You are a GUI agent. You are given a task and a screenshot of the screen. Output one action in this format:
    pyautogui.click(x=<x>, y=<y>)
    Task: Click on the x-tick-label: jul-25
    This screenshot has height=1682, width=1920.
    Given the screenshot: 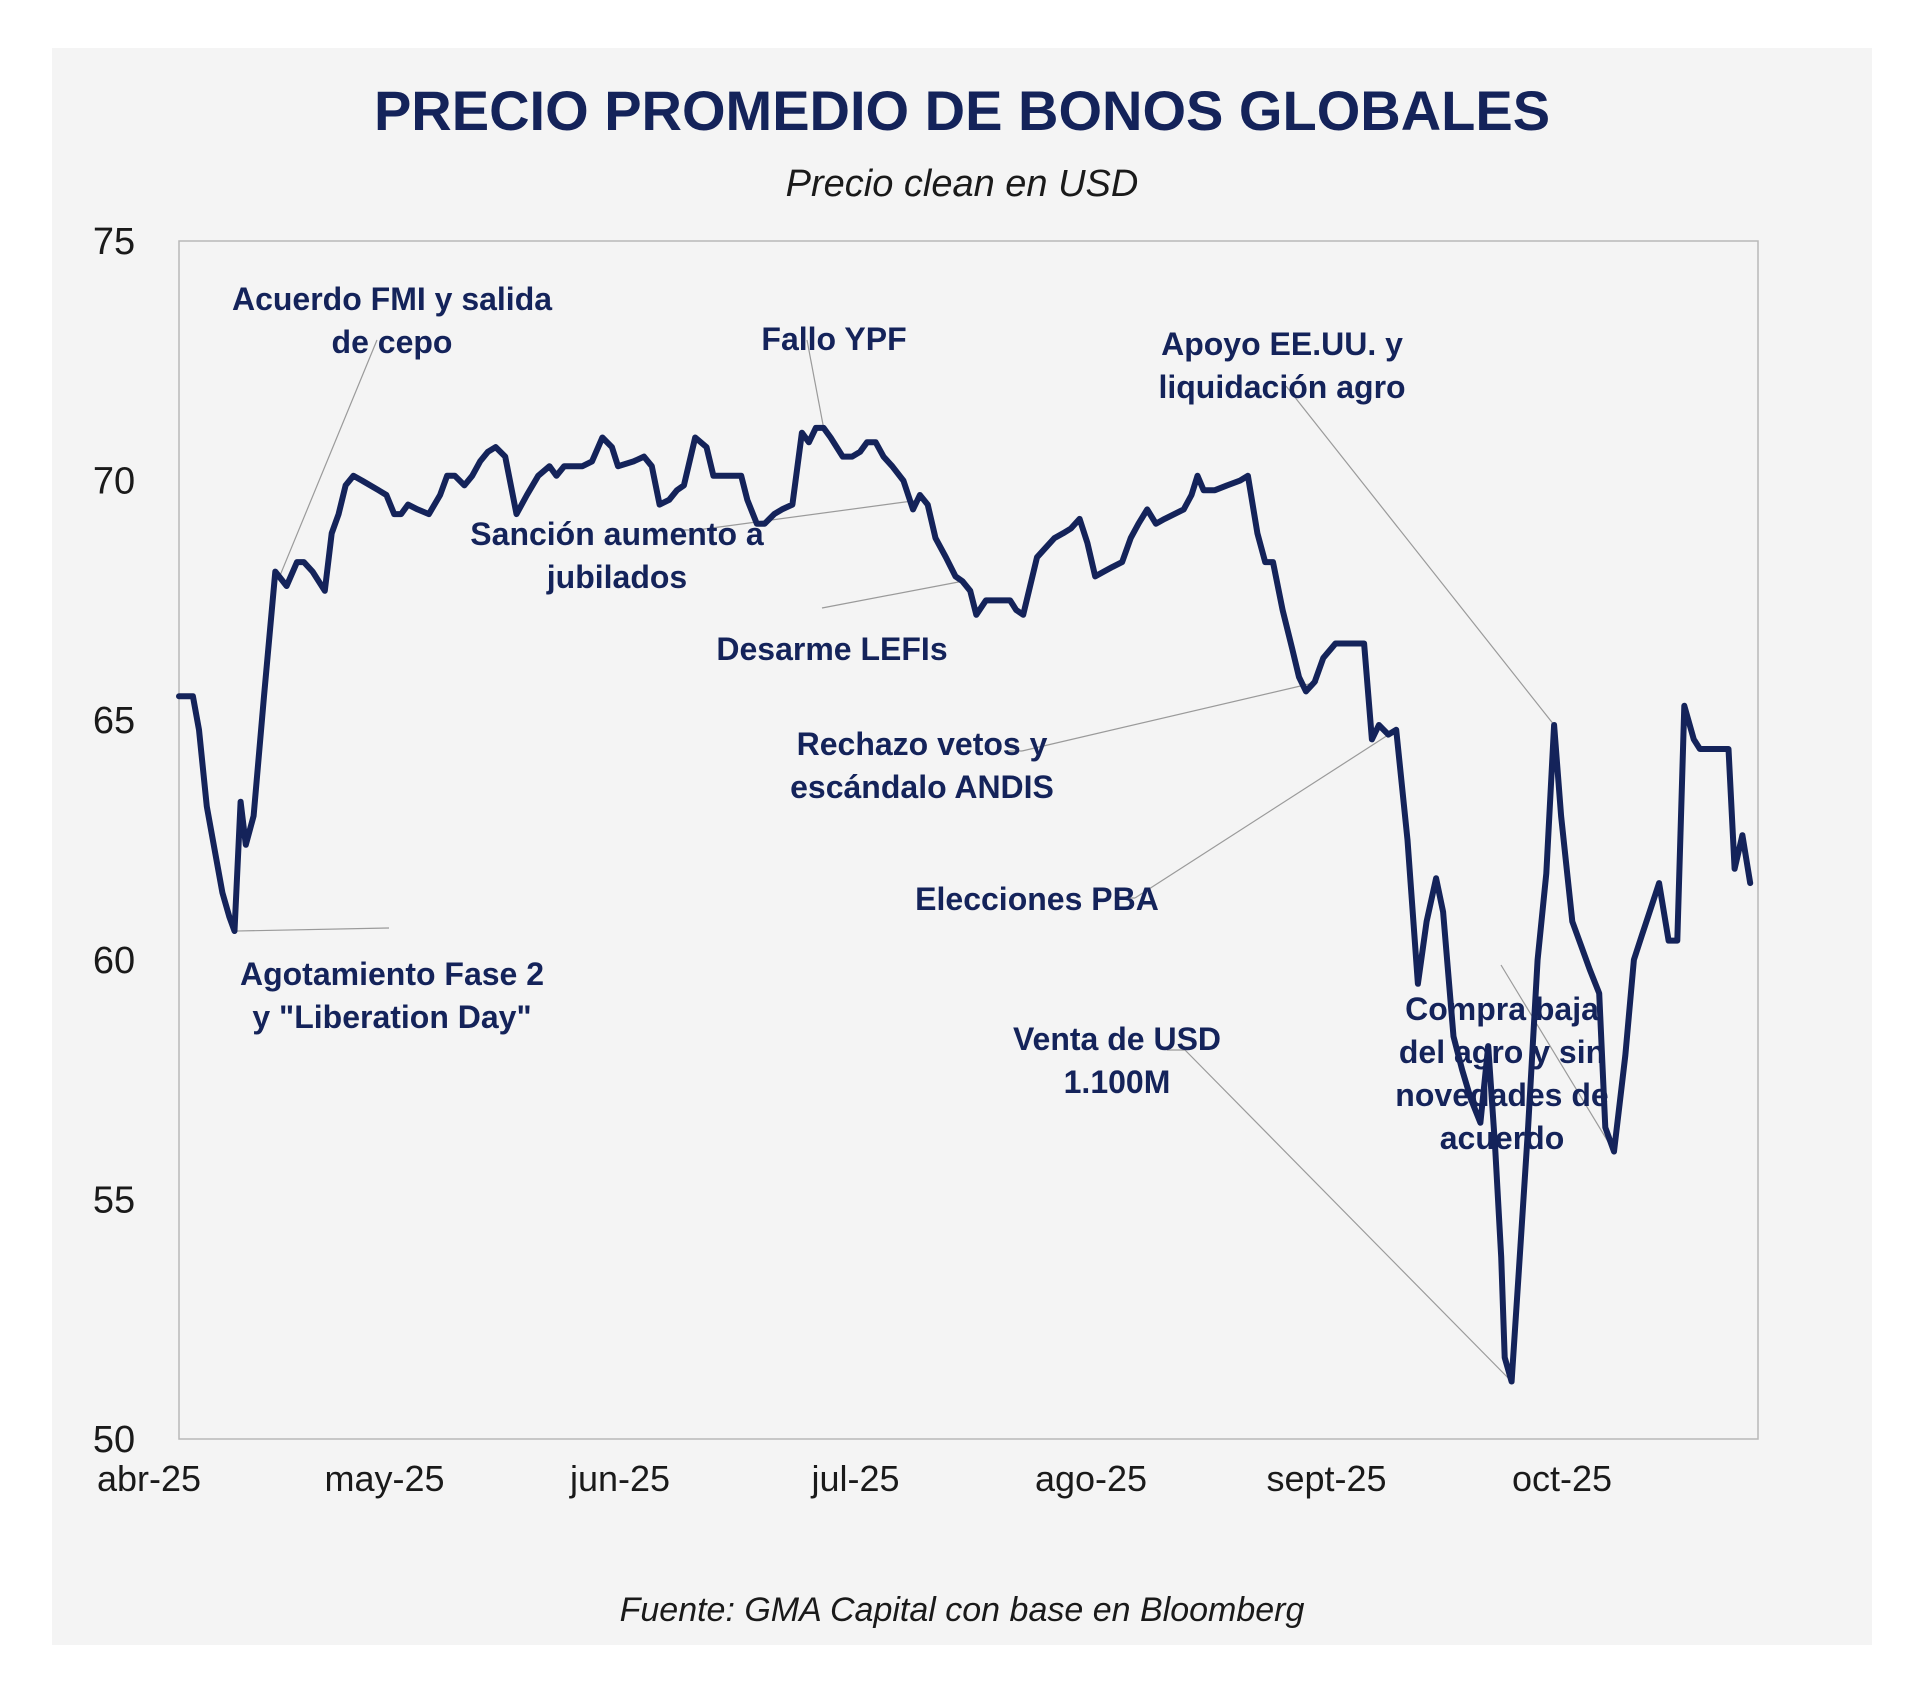 What is the action you would take?
    pyautogui.click(x=854, y=1478)
    